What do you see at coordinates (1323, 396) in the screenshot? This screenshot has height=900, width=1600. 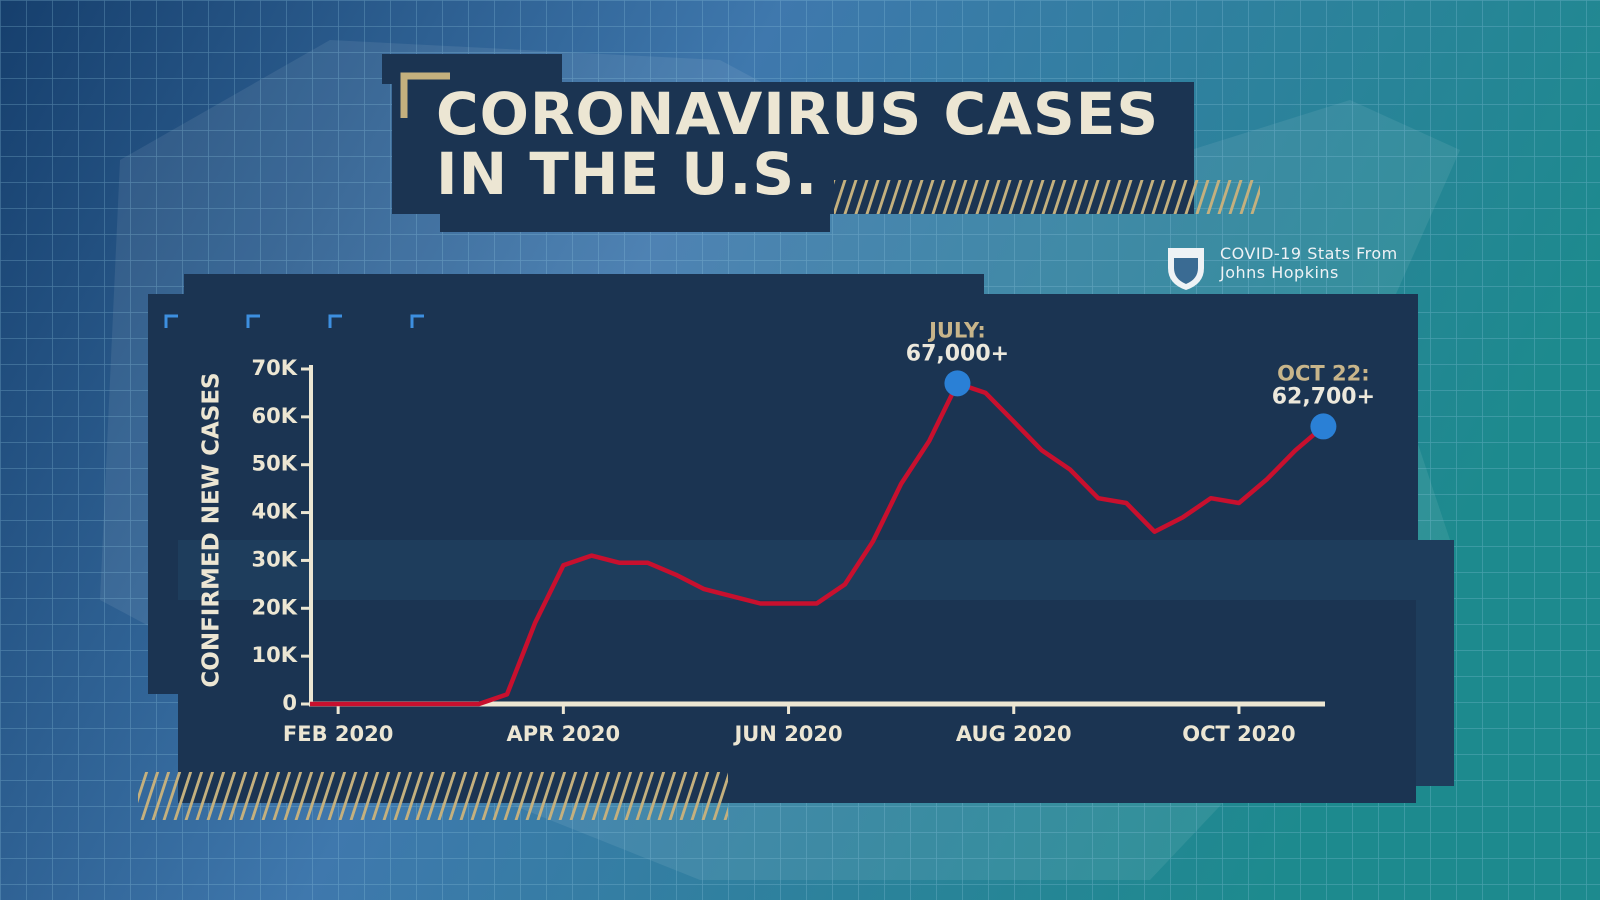 I see `annotation-value: 62,700+` at bounding box center [1323, 396].